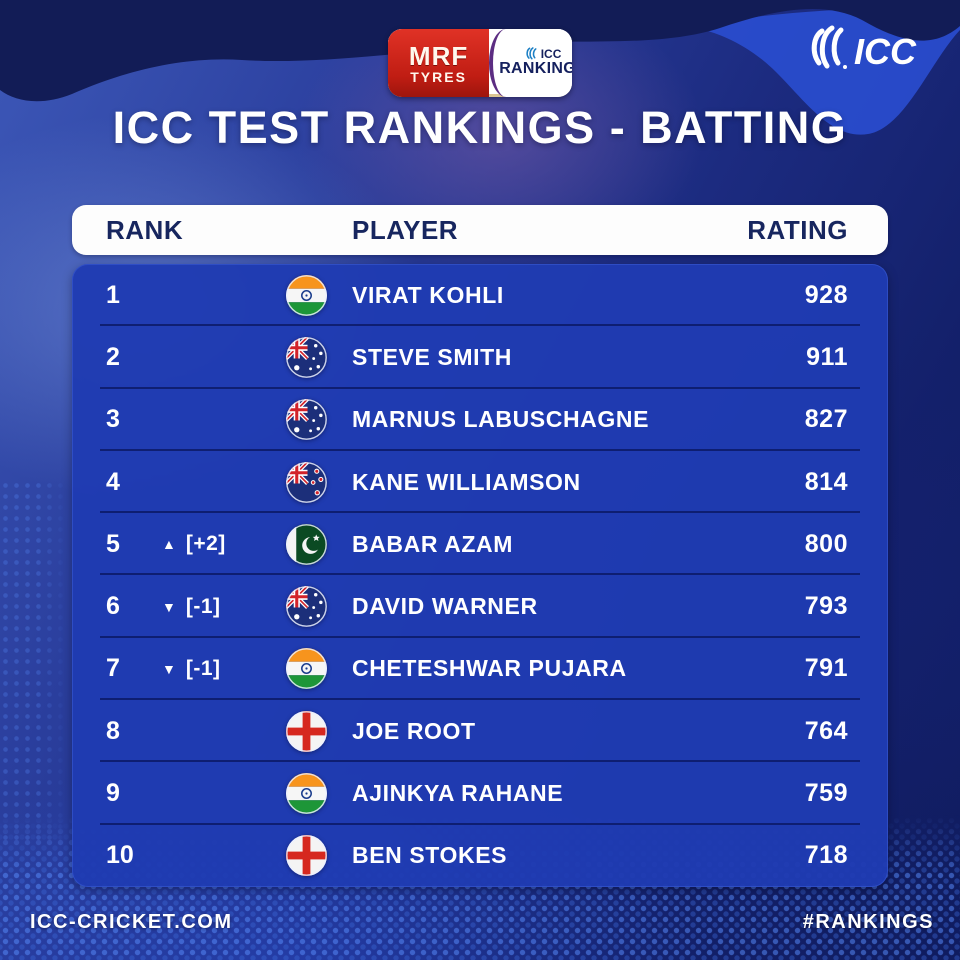  I want to click on player-name: AJINKYA RAHANE, so click(458, 793).